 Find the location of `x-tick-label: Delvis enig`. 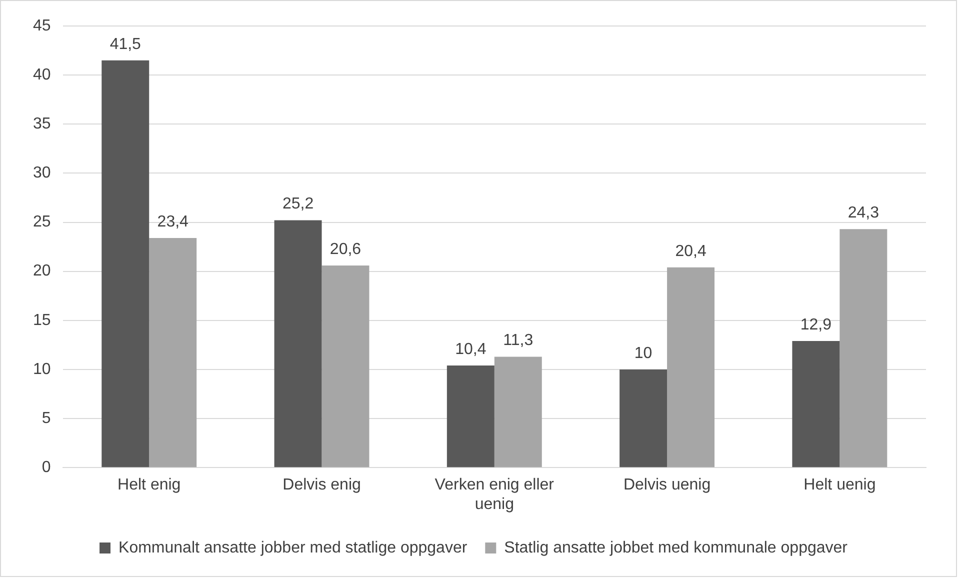

x-tick-label: Delvis enig is located at coordinates (321, 485).